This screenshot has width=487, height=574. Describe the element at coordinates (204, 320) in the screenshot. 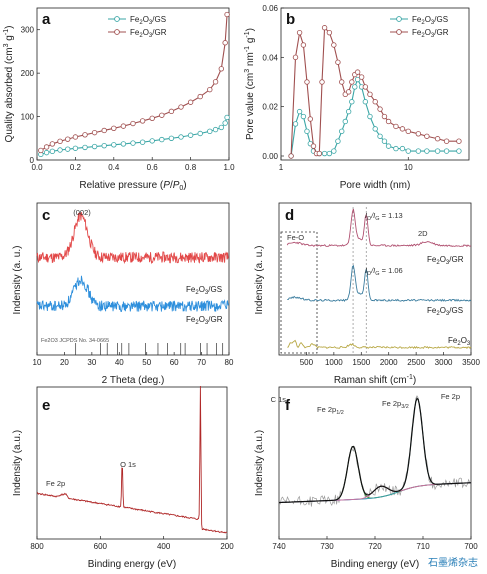

I see `panel-c-label-gr: Fe2O3/GR` at that location.